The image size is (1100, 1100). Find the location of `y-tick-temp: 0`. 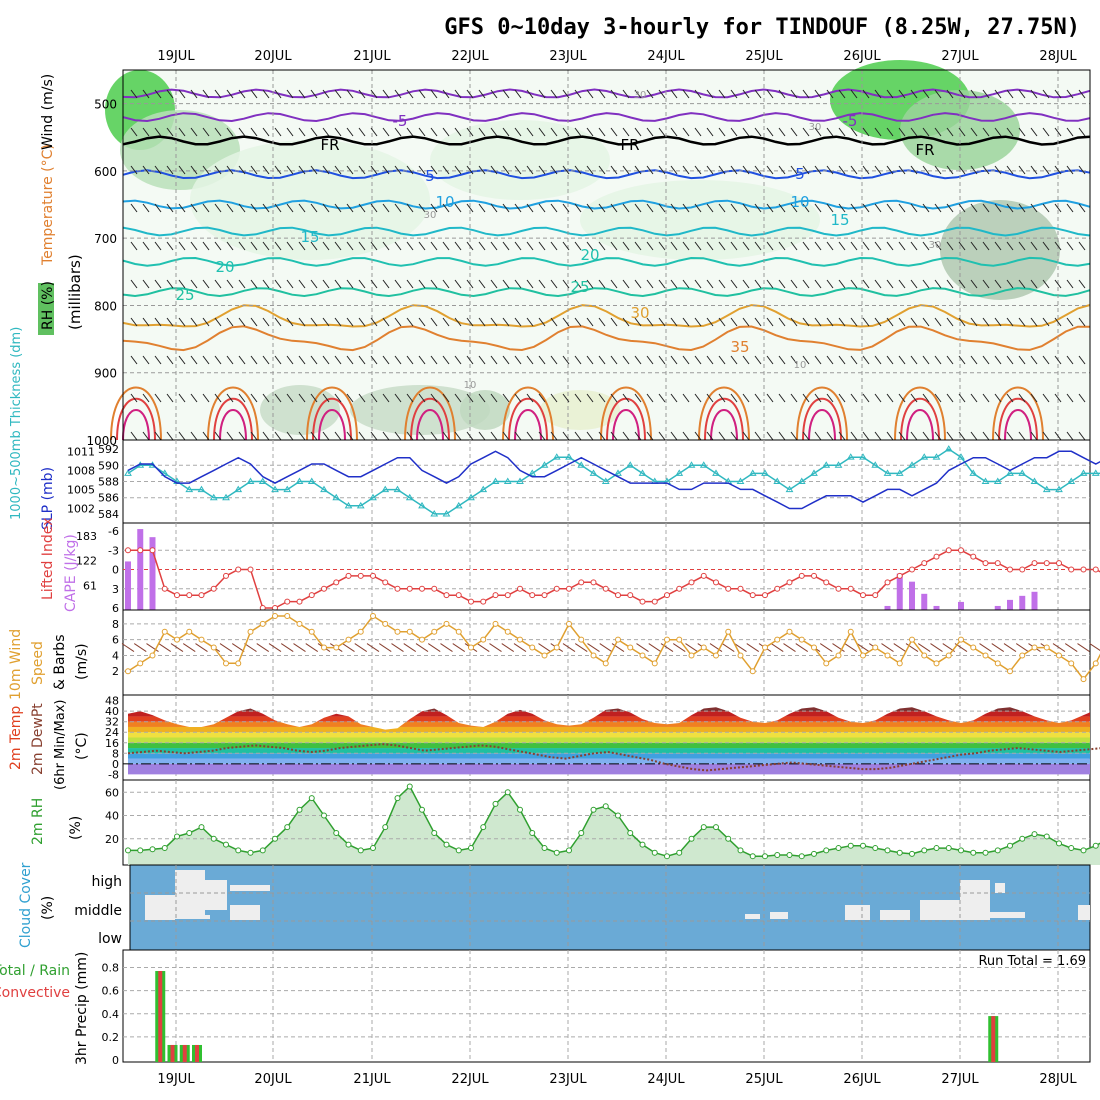

y-tick-temp: 0 is located at coordinates (115, 764).